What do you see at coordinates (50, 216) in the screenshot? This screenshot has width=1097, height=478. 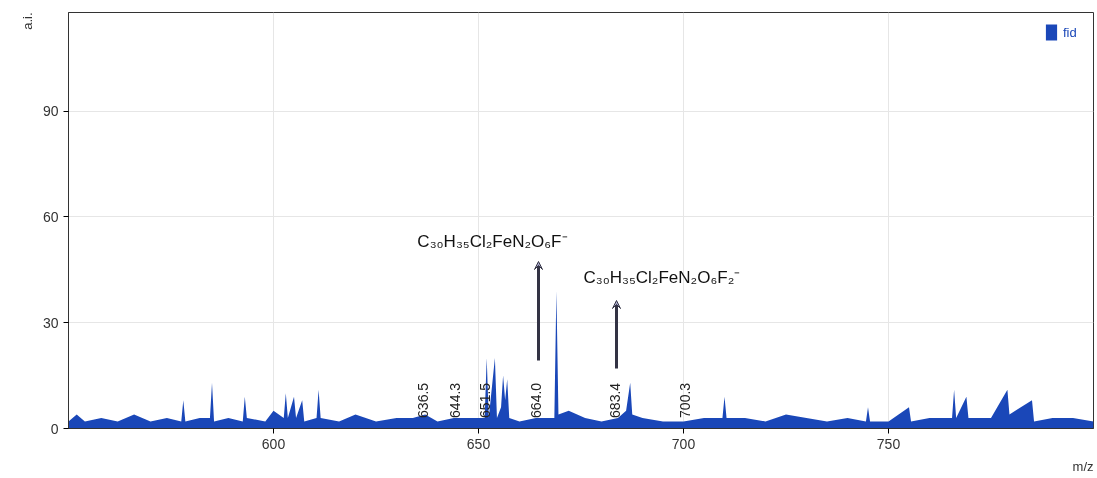 I see `y-tick-label: 60` at bounding box center [50, 216].